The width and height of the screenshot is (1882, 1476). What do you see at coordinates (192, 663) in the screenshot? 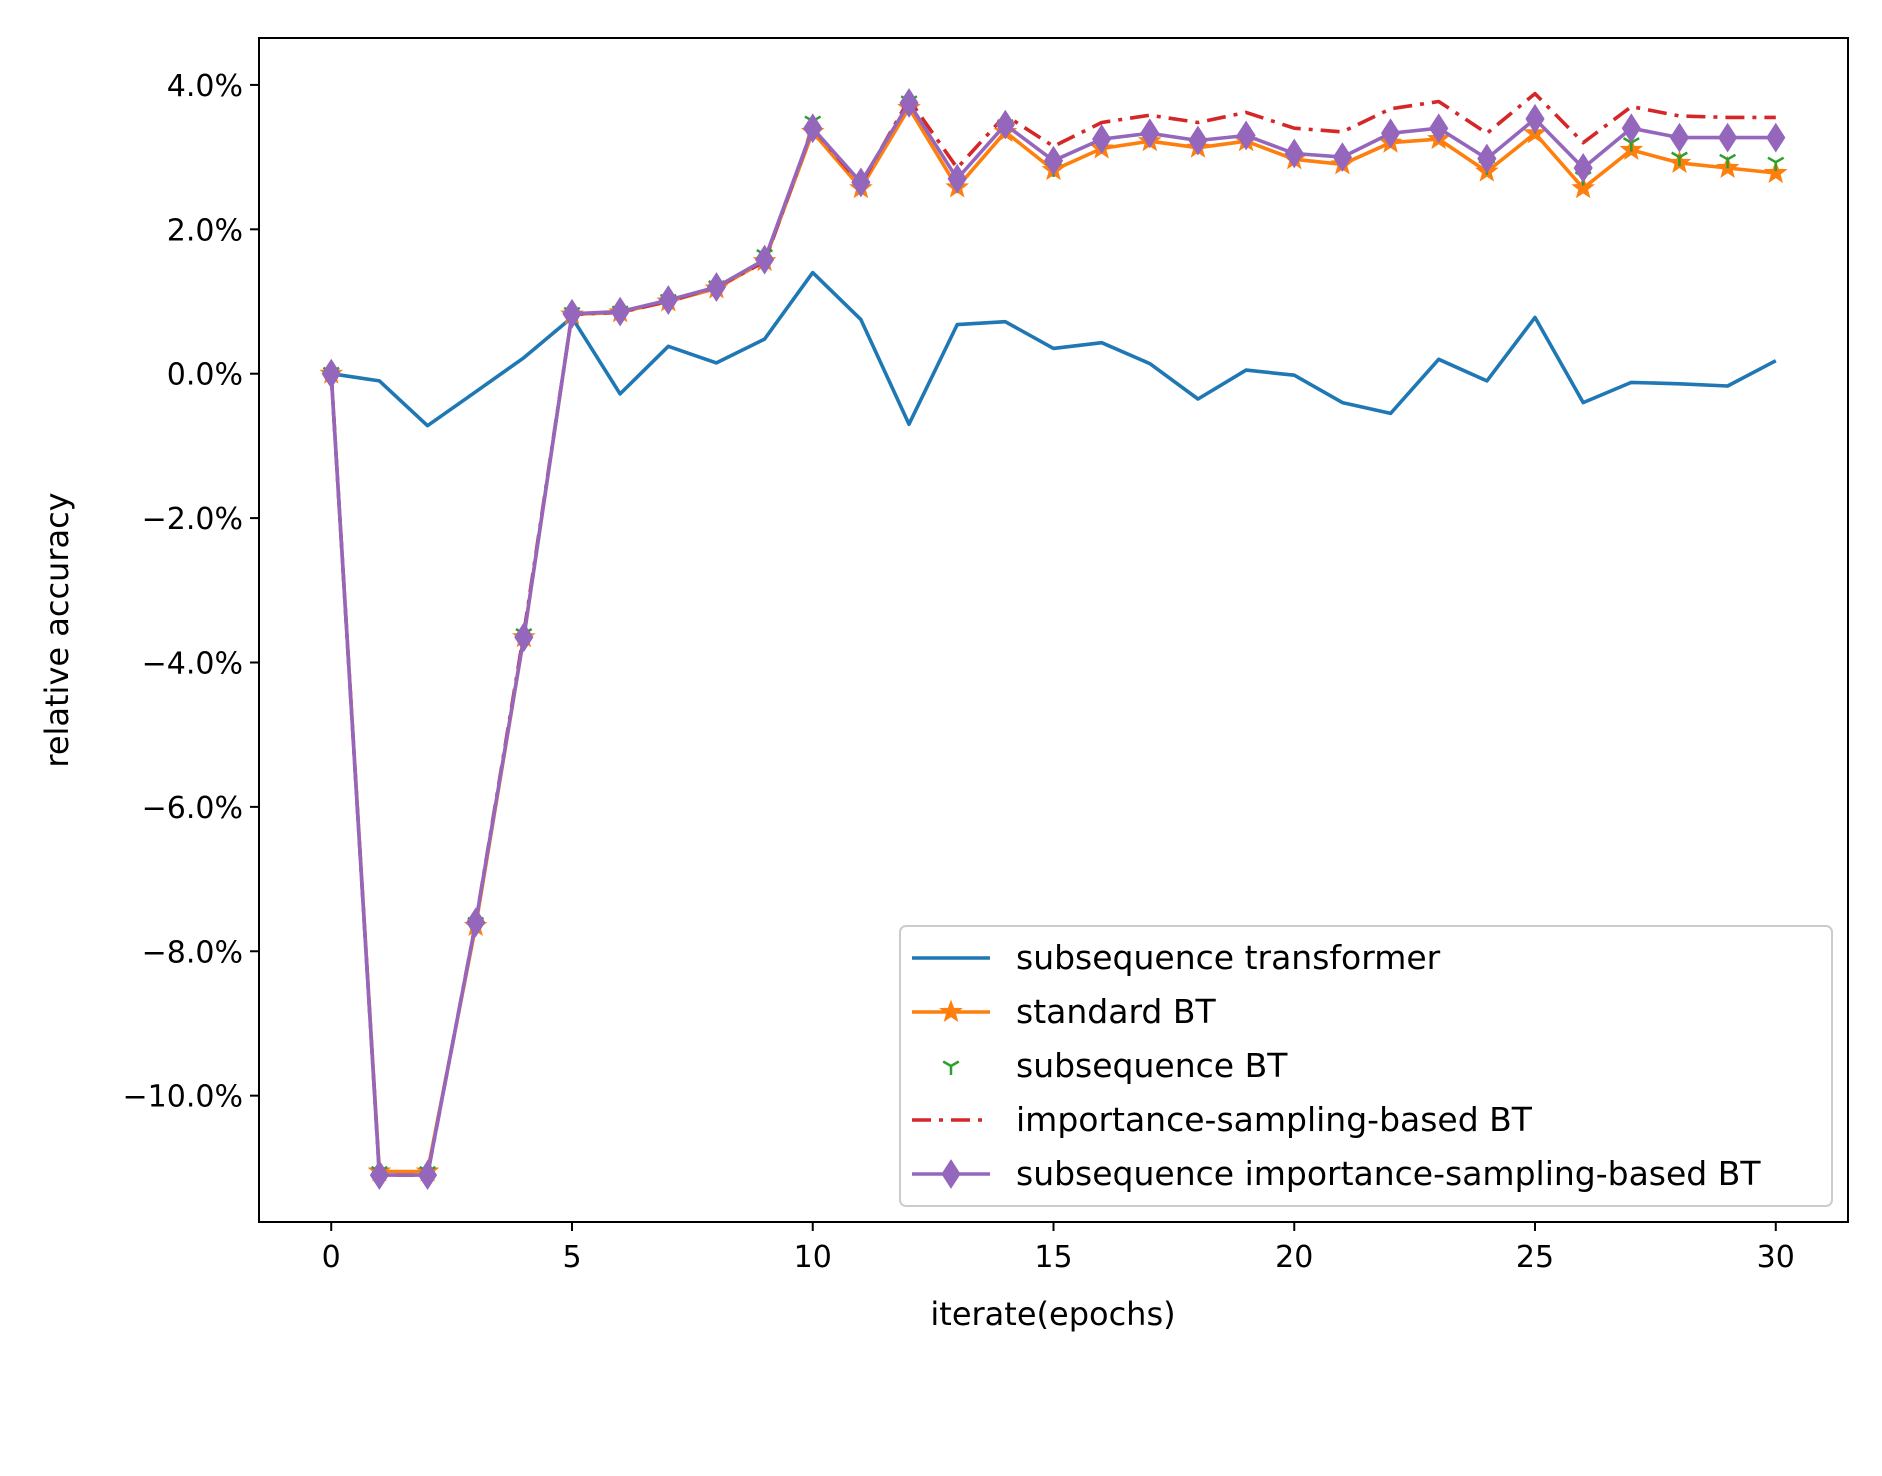
I see `y-tick-label: −4.0%` at bounding box center [192, 663].